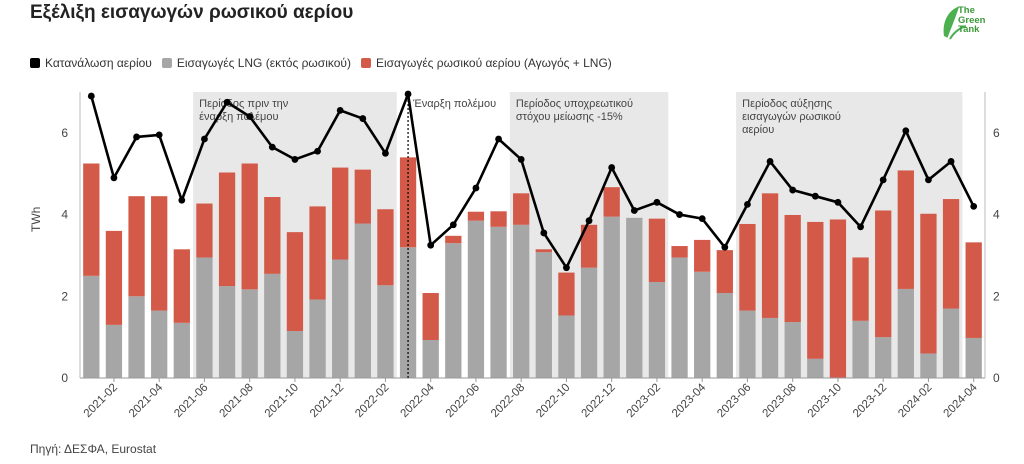 The height and width of the screenshot is (464, 1024). Describe the element at coordinates (372, 401) in the screenshot. I see `x-tick-label: 2022-02` at that location.